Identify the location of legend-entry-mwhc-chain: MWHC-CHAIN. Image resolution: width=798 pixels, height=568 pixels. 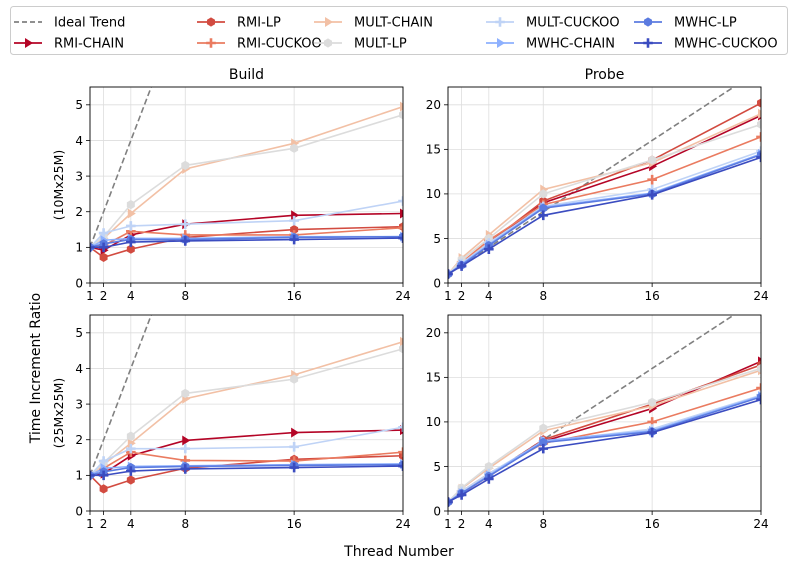
(550, 44).